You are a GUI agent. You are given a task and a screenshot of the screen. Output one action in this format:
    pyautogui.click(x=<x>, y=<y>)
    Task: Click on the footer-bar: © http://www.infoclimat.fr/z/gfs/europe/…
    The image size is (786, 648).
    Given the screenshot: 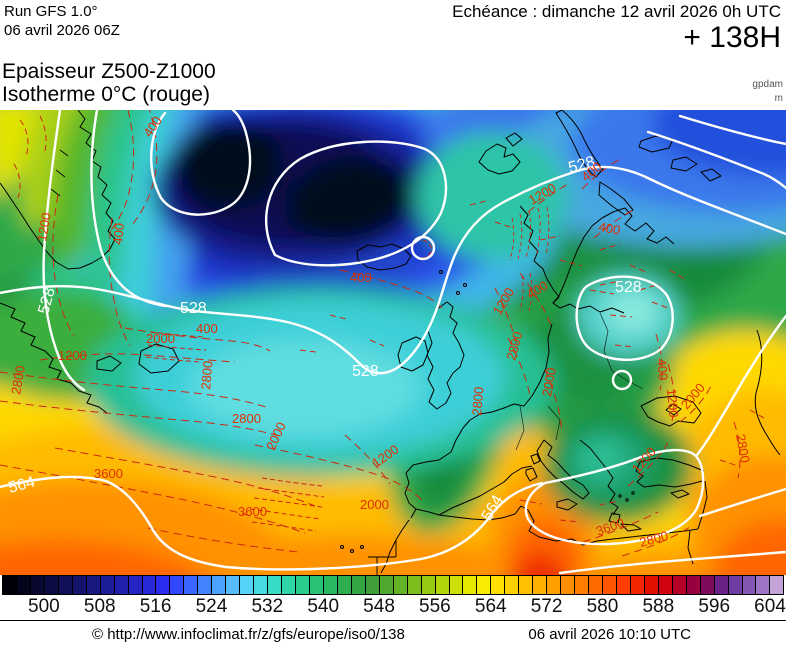 What is the action you would take?
    pyautogui.click(x=393, y=634)
    